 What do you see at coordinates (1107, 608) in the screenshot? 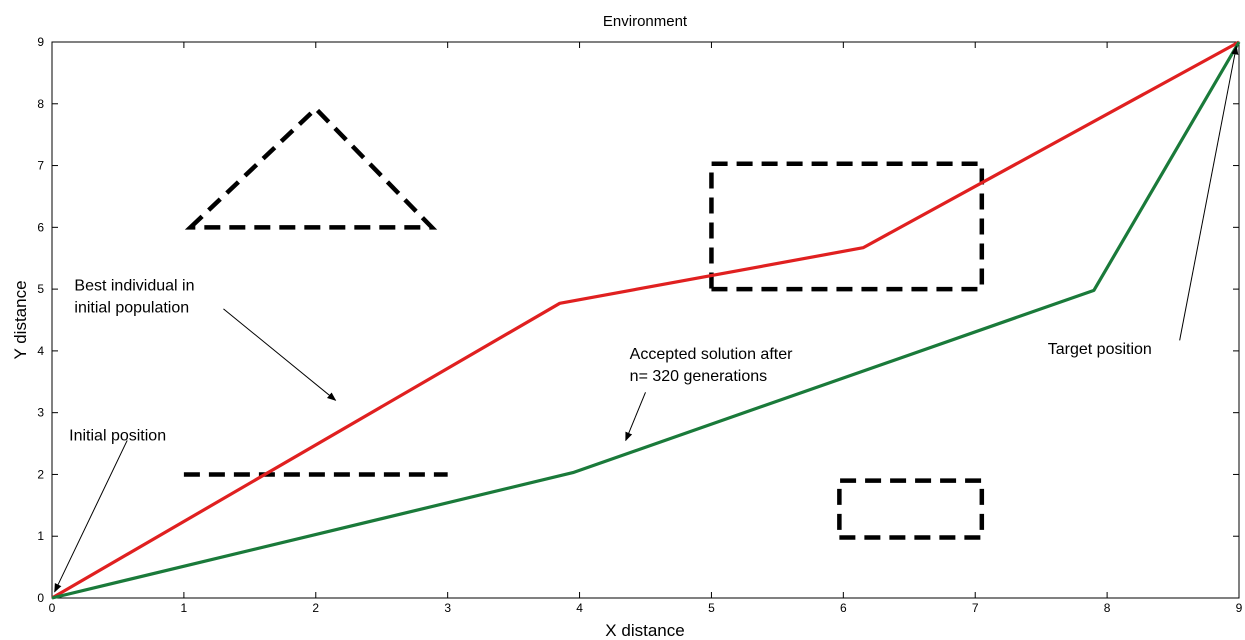
I see `x-tick-label: 8` at bounding box center [1107, 608].